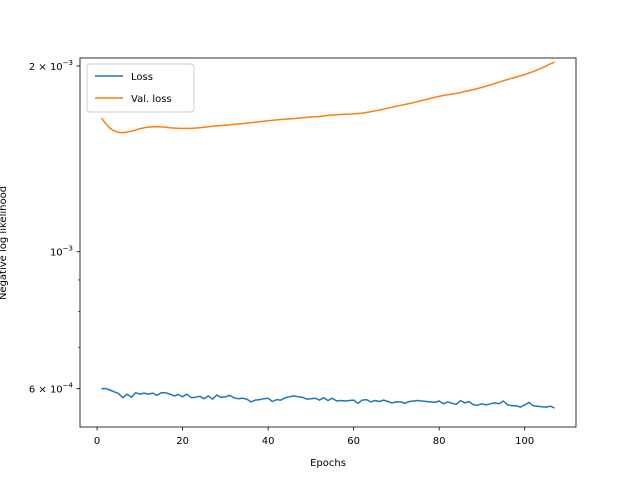 The width and height of the screenshot is (640, 480). What do you see at coordinates (353, 441) in the screenshot?
I see `x-tick-label: 60` at bounding box center [353, 441].